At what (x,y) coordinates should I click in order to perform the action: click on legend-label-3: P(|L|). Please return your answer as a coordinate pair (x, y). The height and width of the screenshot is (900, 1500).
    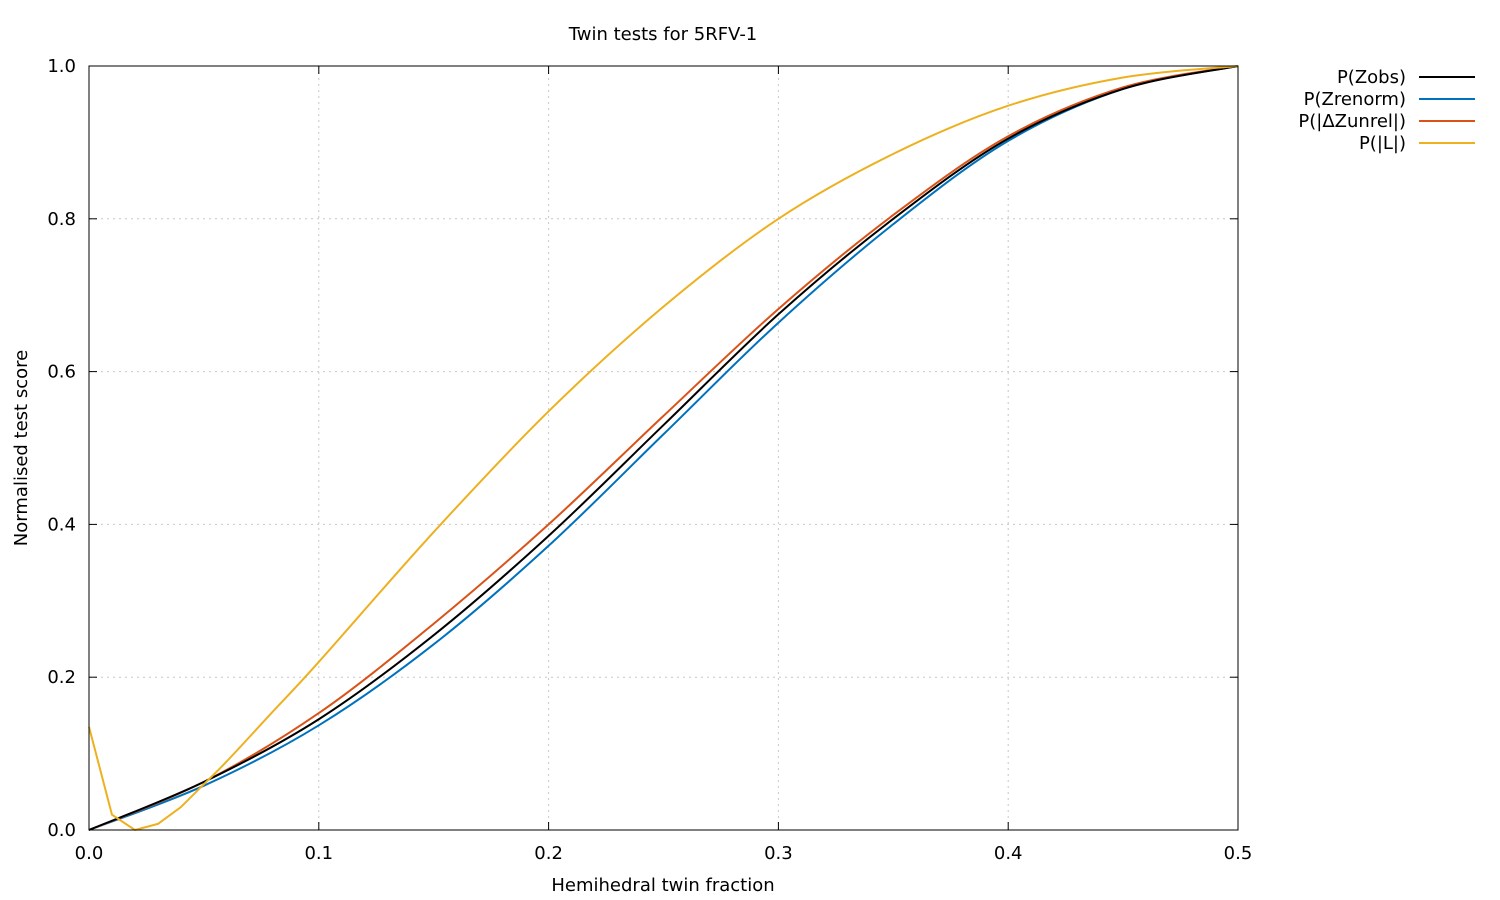
    Looking at the image, I should click on (1382, 143).